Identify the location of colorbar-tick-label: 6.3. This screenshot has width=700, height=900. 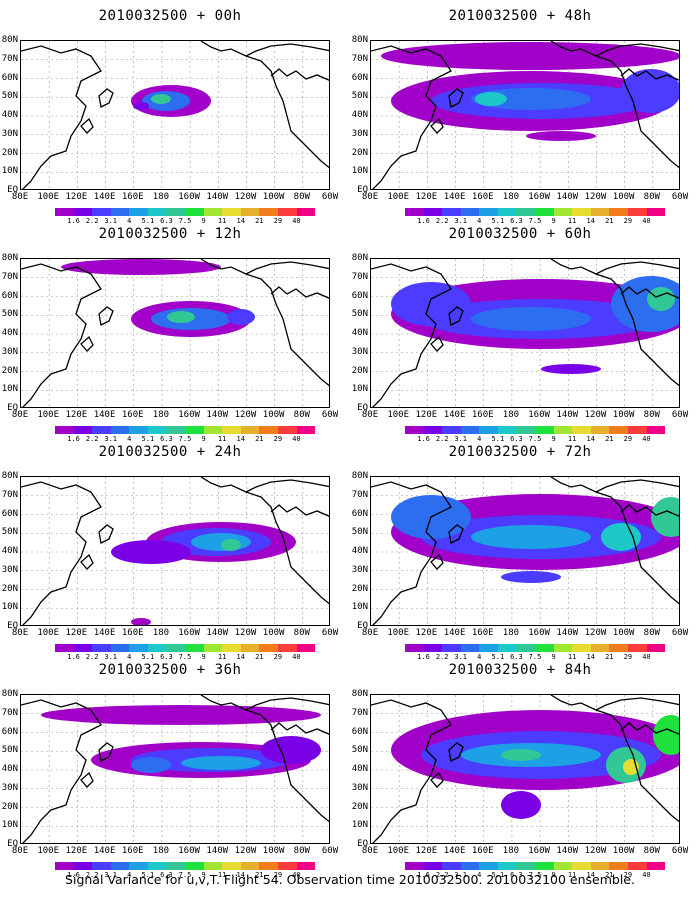
(166, 875).